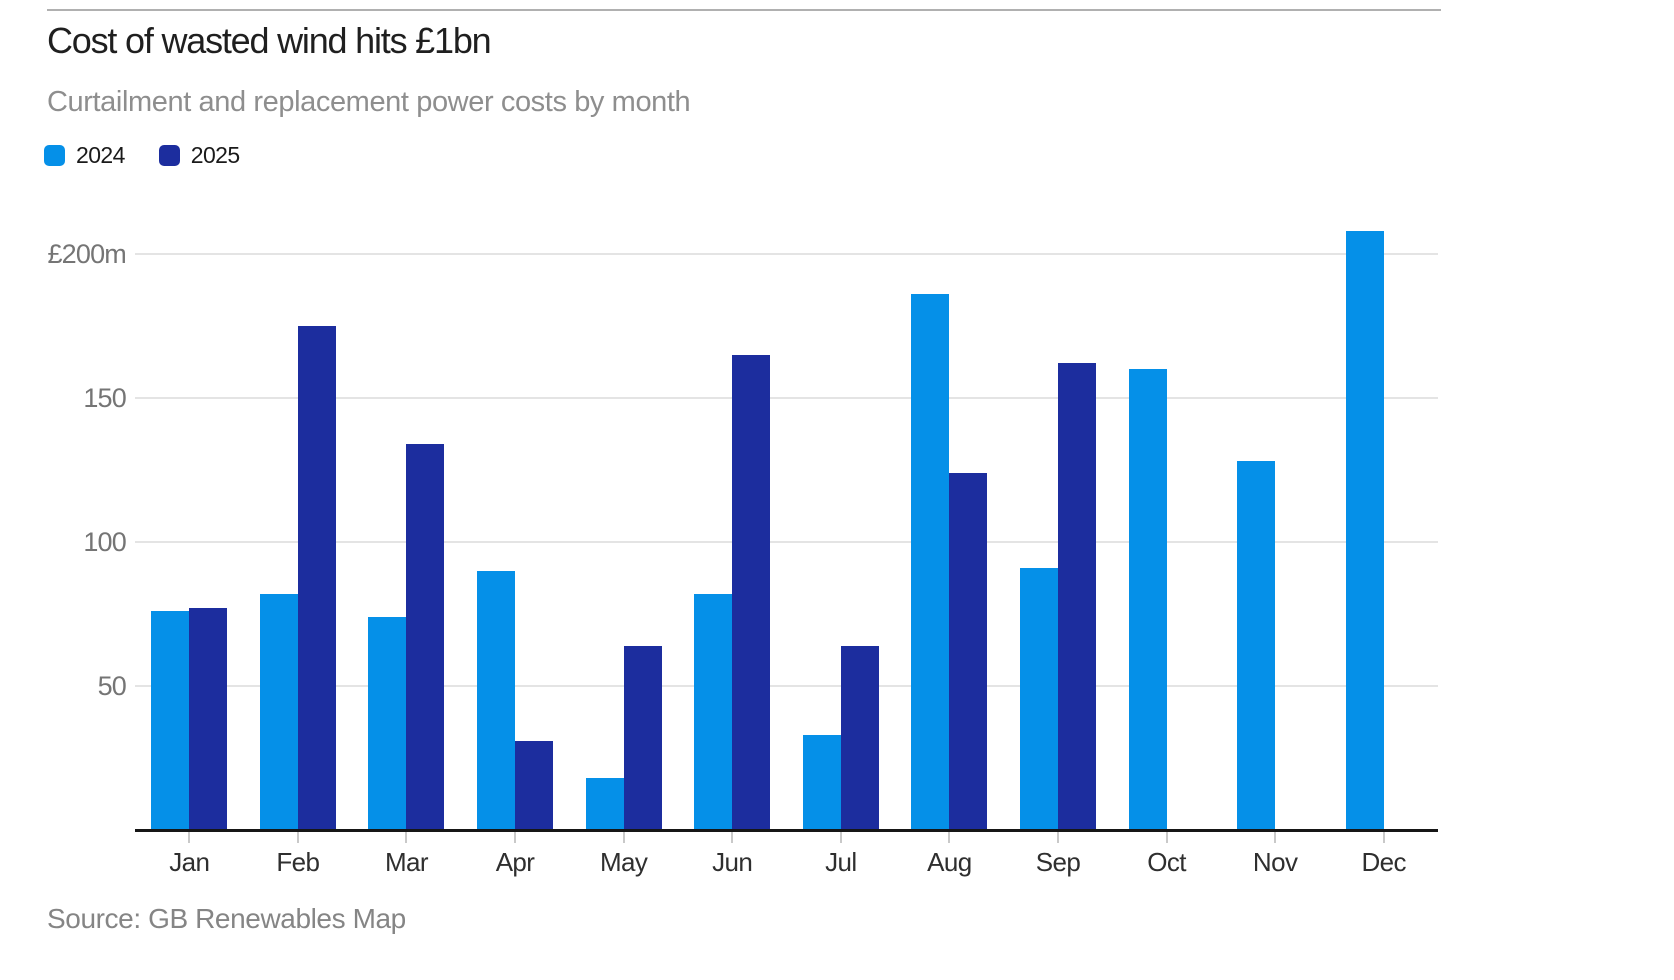 This screenshot has height=980, width=1674. I want to click on x-axis-tick-jan, so click(189, 837).